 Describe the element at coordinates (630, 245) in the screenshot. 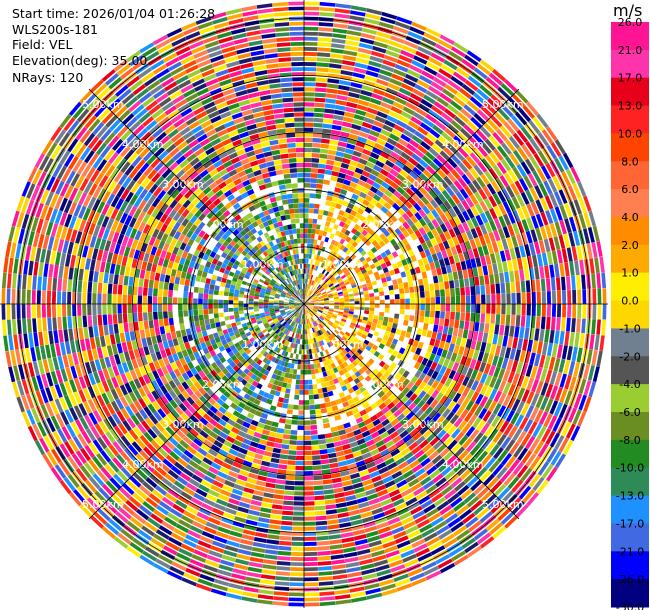

I see `colorbar-tick-label: 2.0` at that location.